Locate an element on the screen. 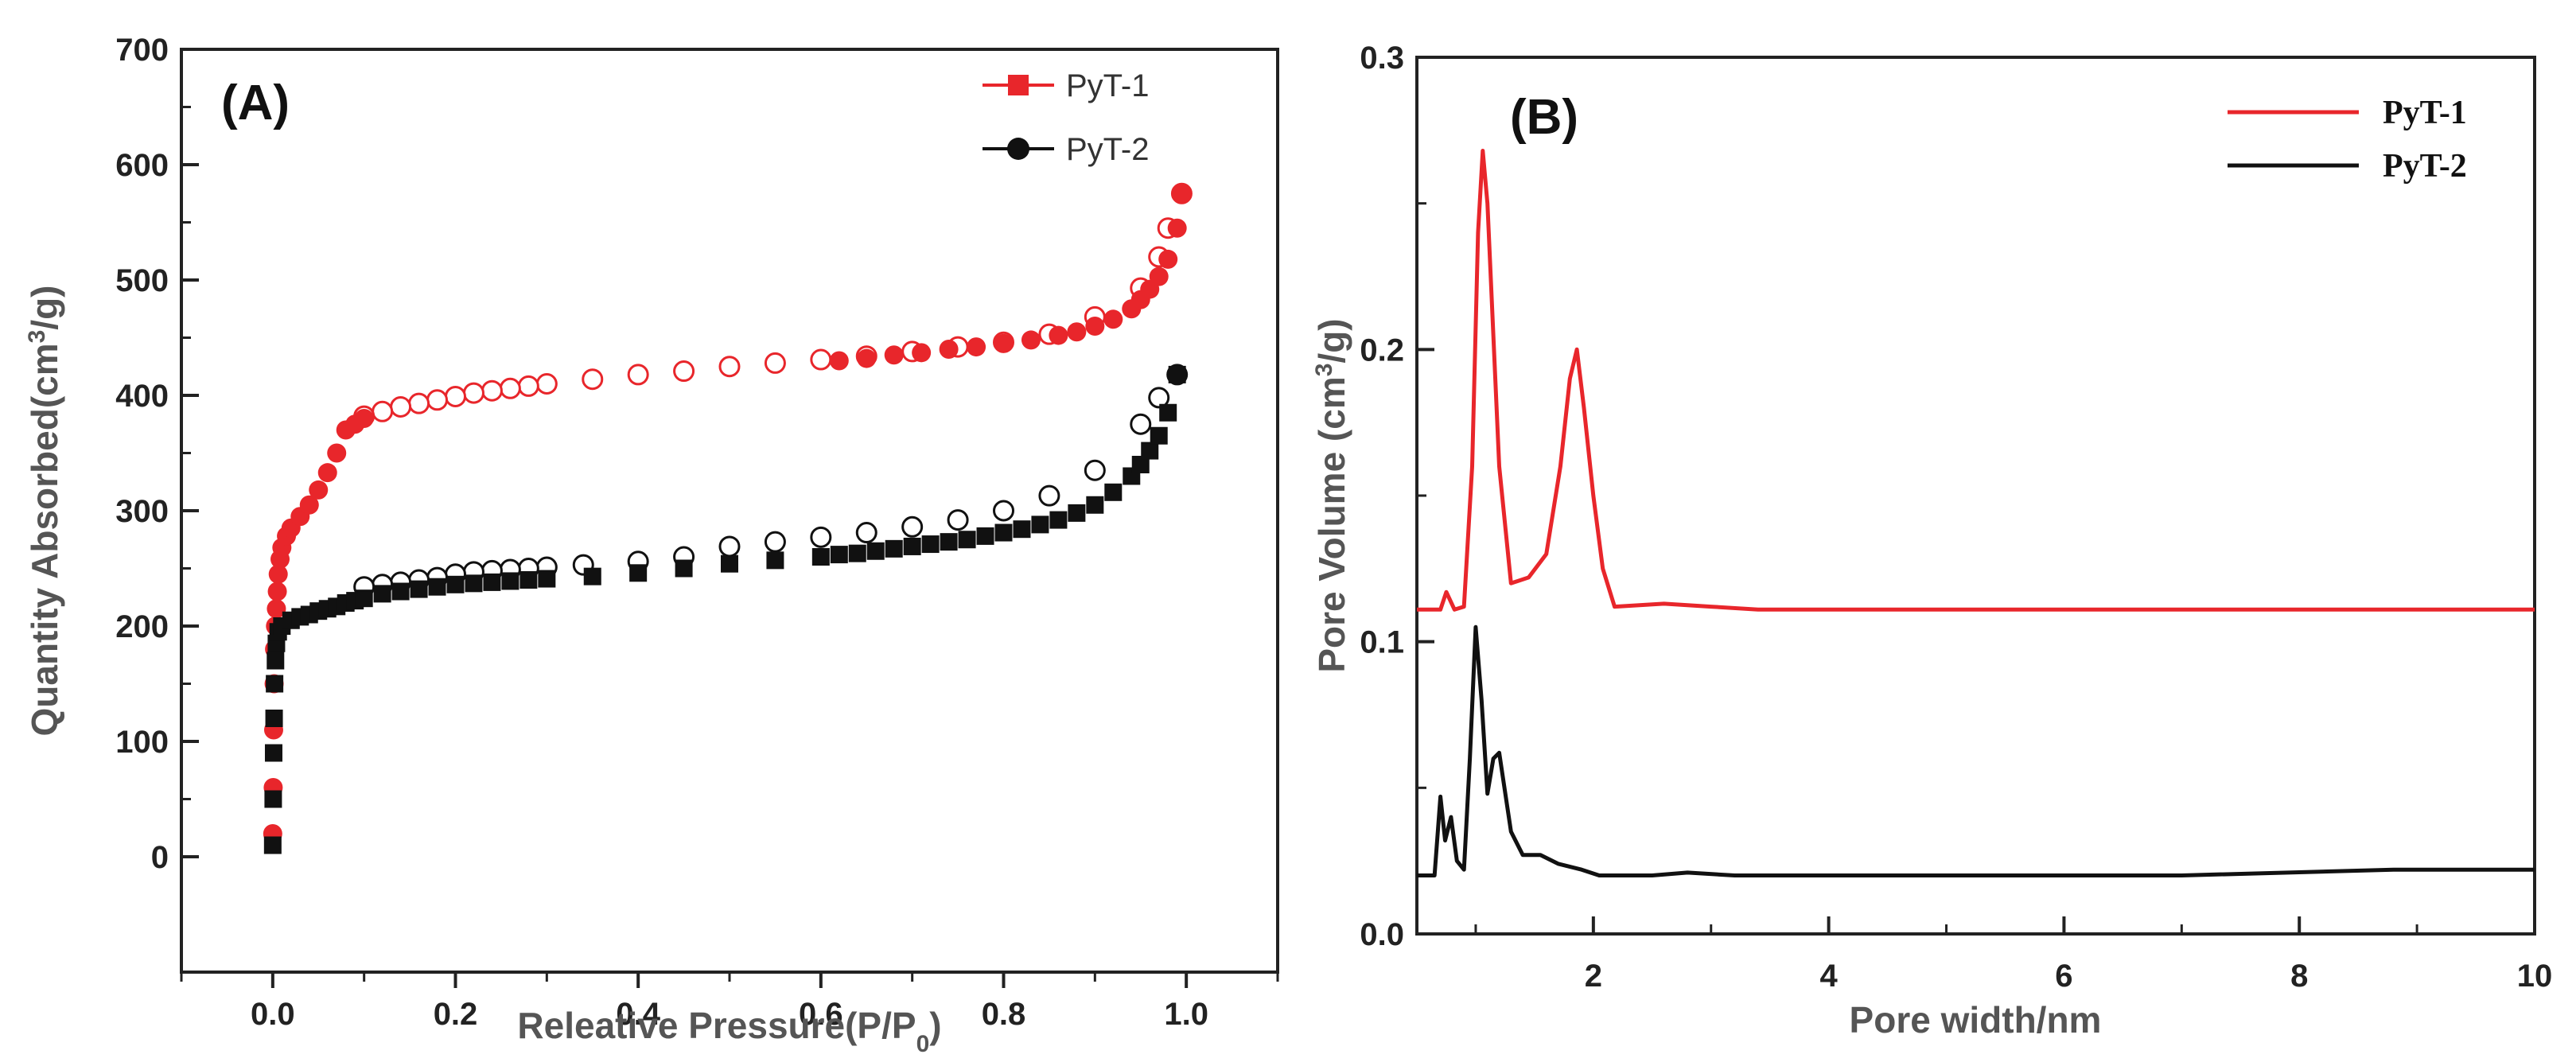 The image size is (2576, 1062). panel-a-y-axis-title-sup: 3 is located at coordinates (37, 337).